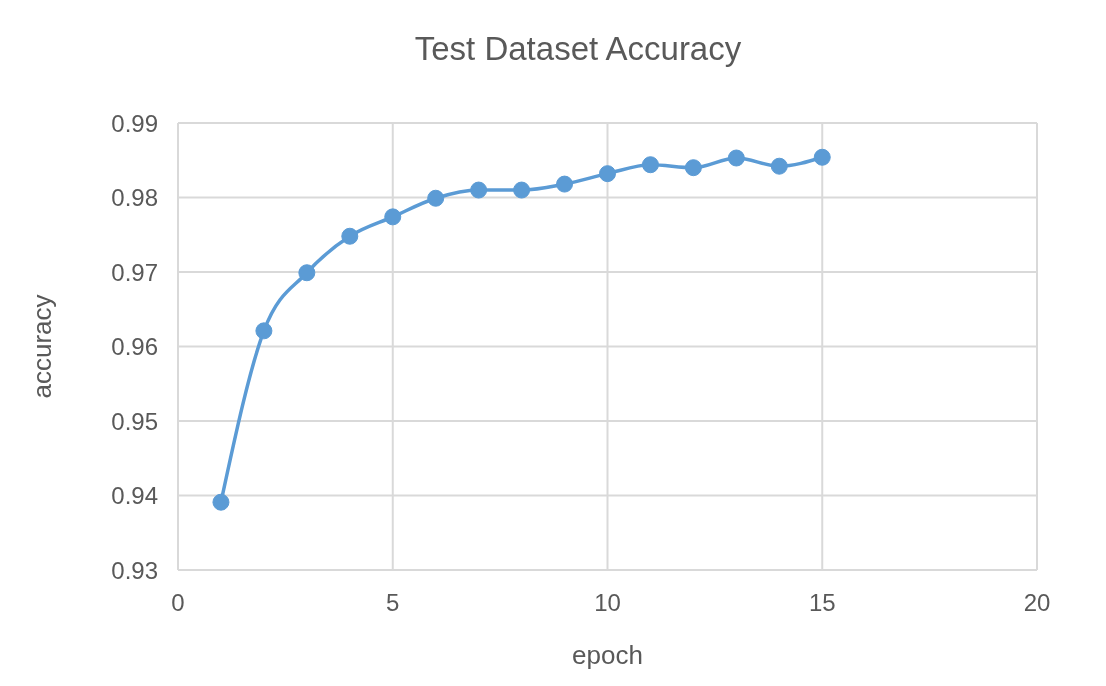 Image resolution: width=1106 pixels, height=686 pixels. What do you see at coordinates (134, 347) in the screenshot?
I see `y-tick-label: 0.96` at bounding box center [134, 347].